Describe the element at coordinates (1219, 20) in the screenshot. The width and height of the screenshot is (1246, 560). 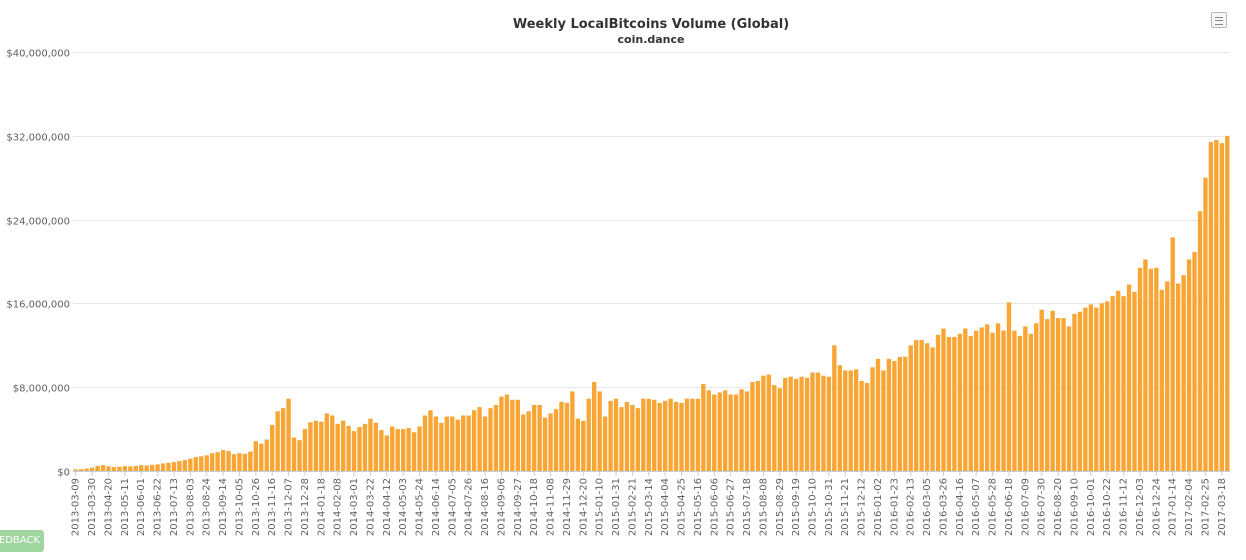
I see `chart-menu-button` at that location.